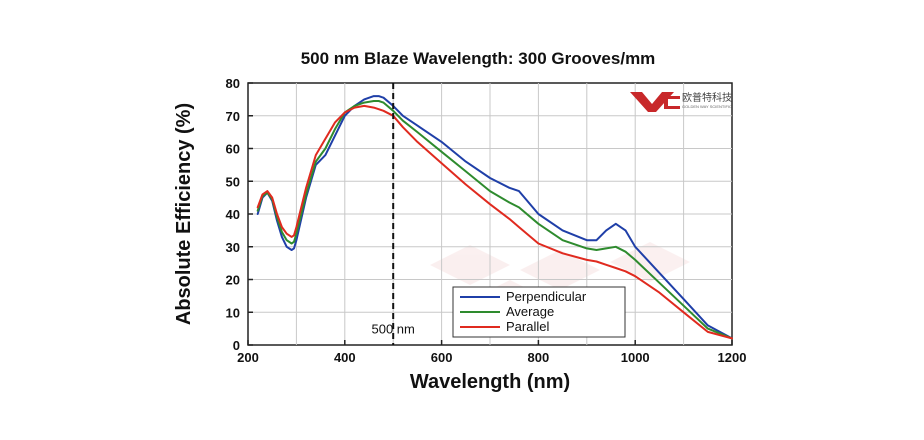  I want to click on legend: Perpendicular Average Parallel, so click(539, 312).